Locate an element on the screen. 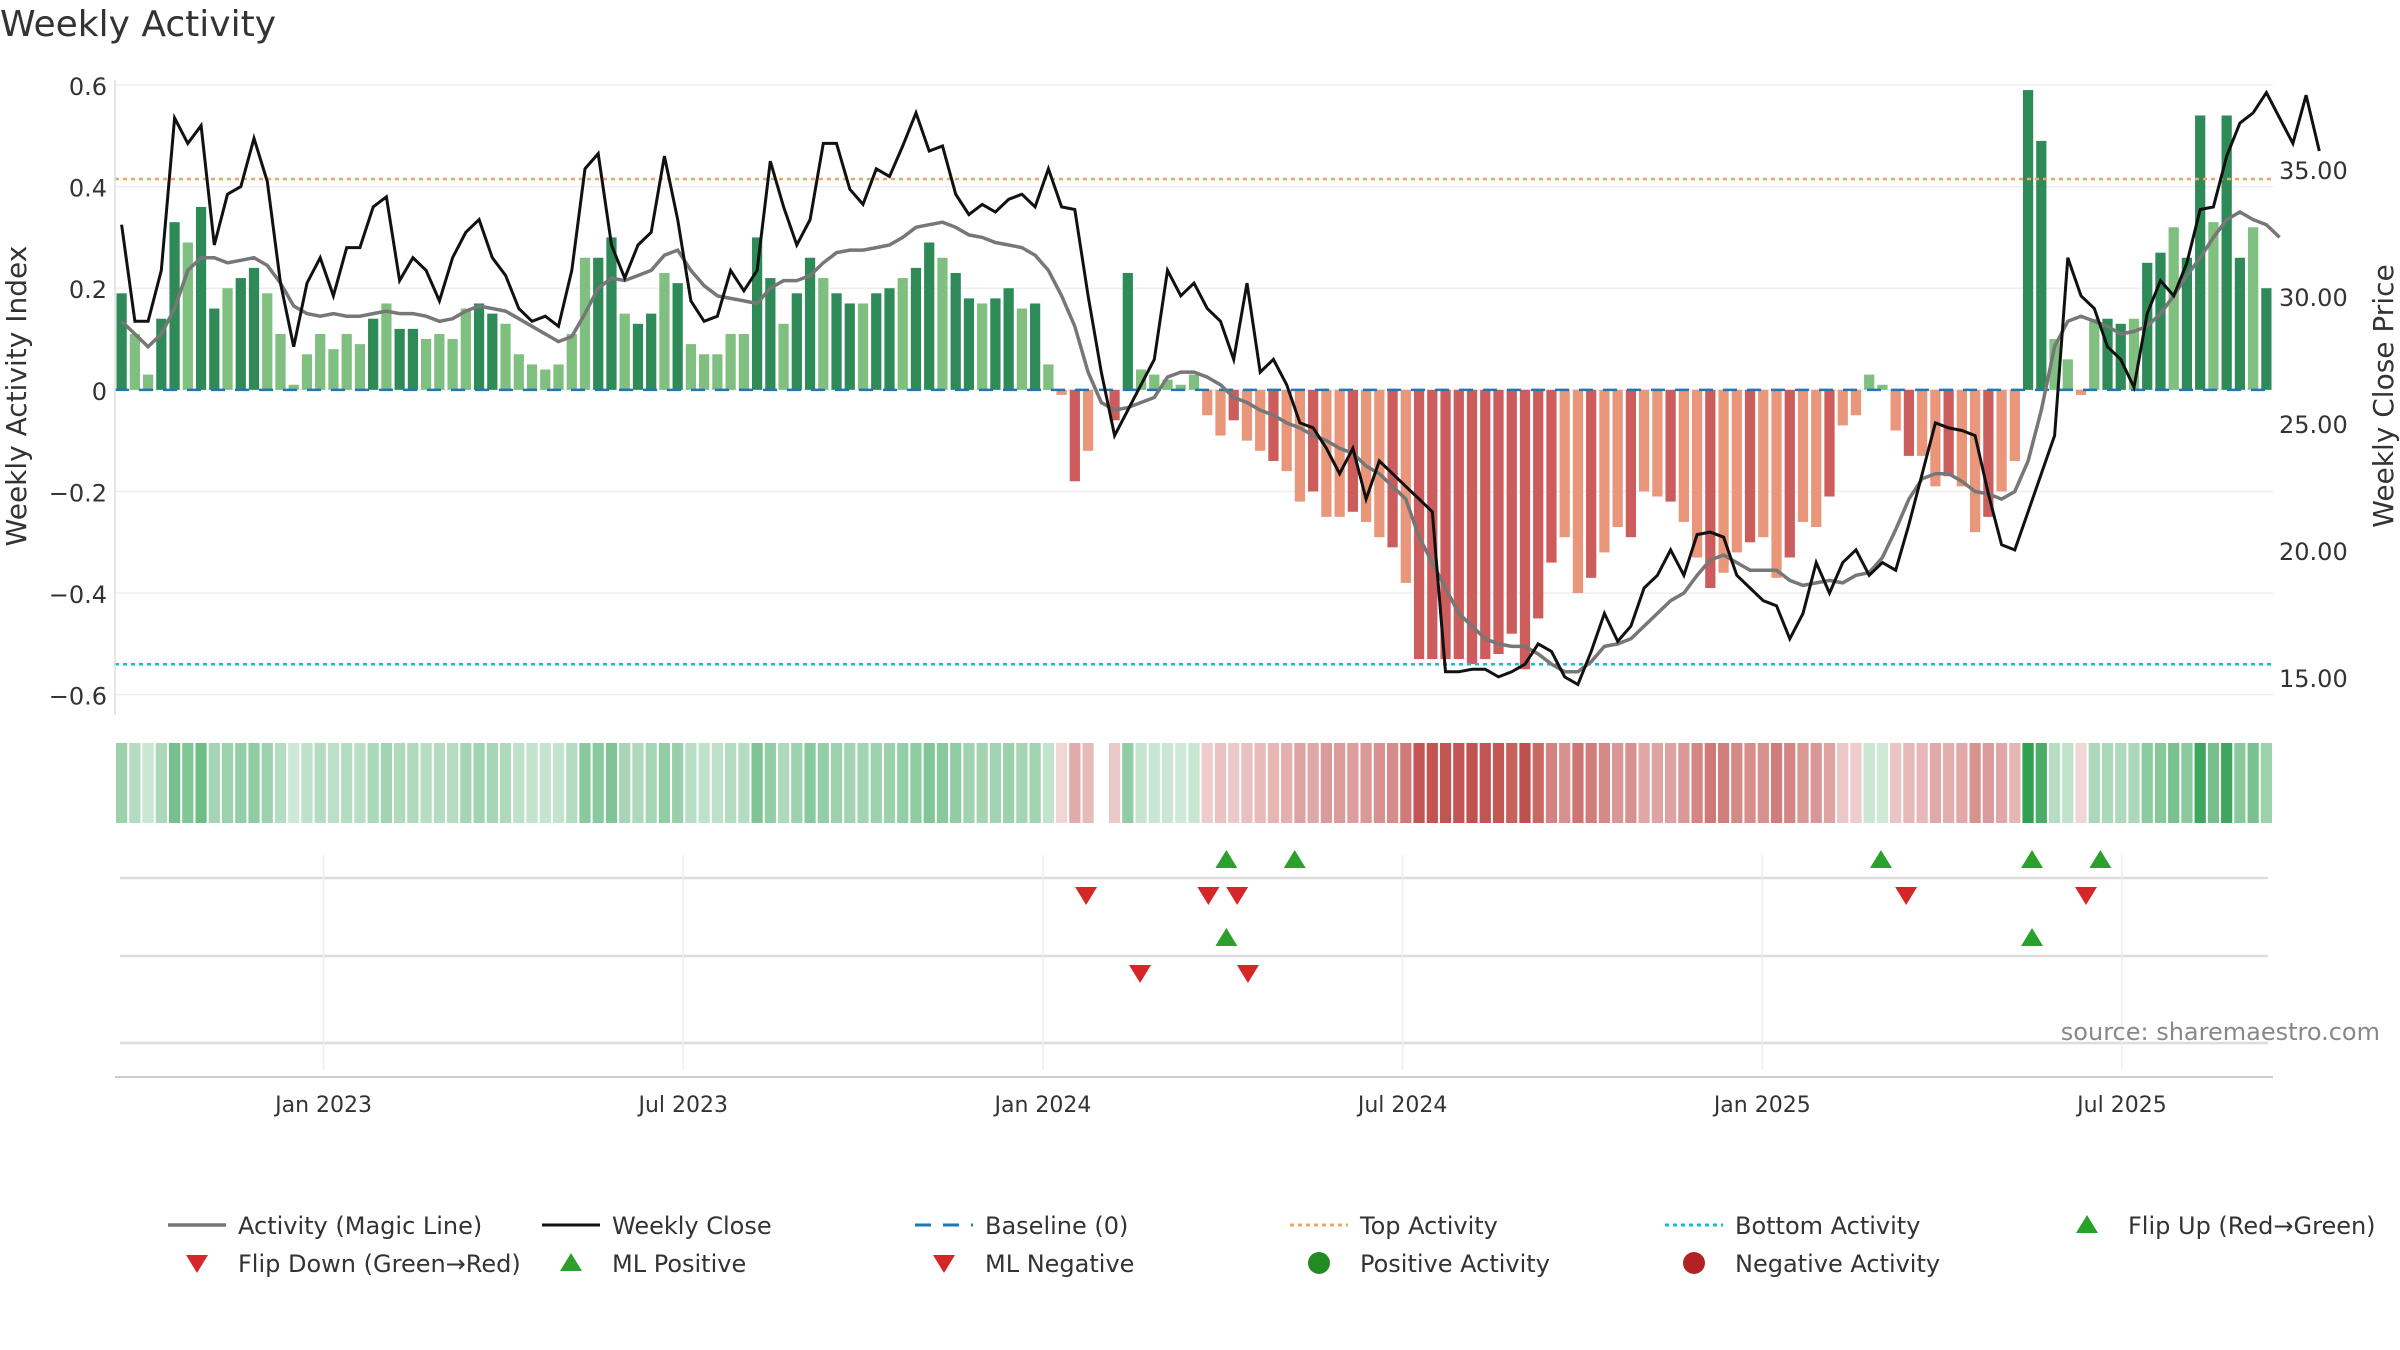 The height and width of the screenshot is (1350, 2400). x-tick-label: Jul 2025 is located at coordinates (2121, 1105).